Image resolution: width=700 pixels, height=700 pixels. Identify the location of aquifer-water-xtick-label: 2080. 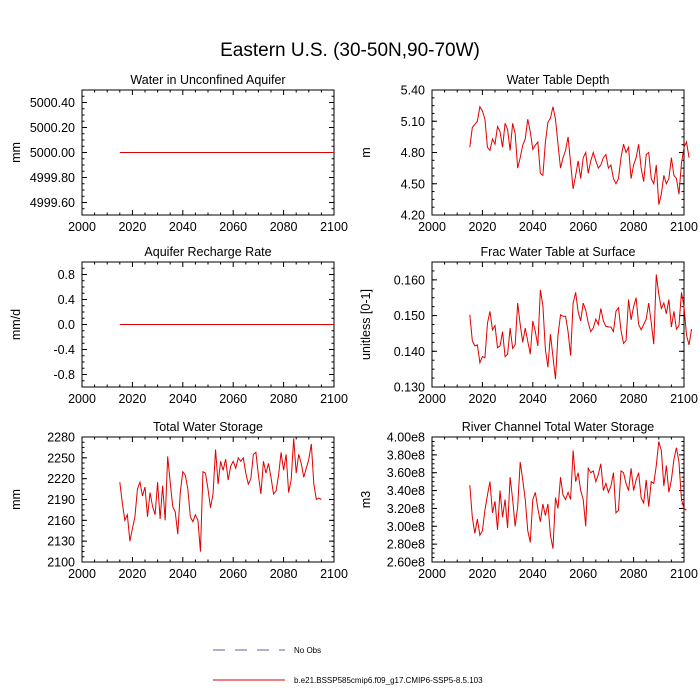
(284, 227).